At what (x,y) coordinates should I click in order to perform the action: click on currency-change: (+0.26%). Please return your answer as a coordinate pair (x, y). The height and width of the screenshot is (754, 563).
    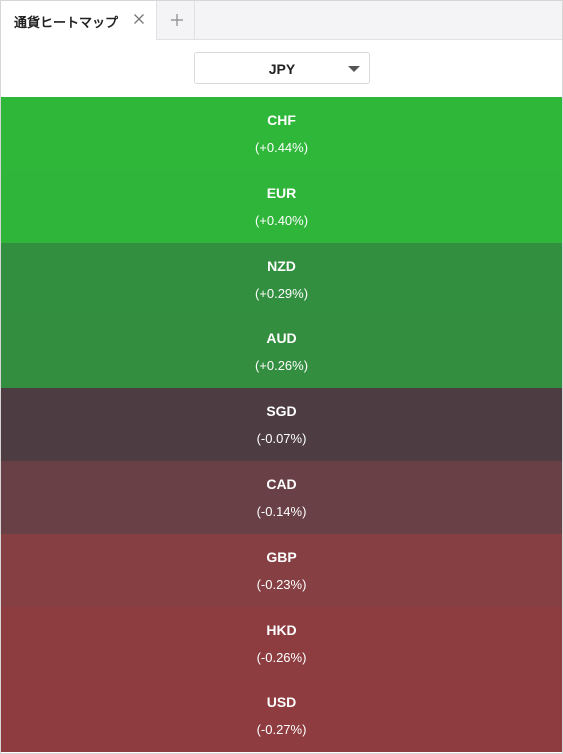
    Looking at the image, I should click on (281, 366).